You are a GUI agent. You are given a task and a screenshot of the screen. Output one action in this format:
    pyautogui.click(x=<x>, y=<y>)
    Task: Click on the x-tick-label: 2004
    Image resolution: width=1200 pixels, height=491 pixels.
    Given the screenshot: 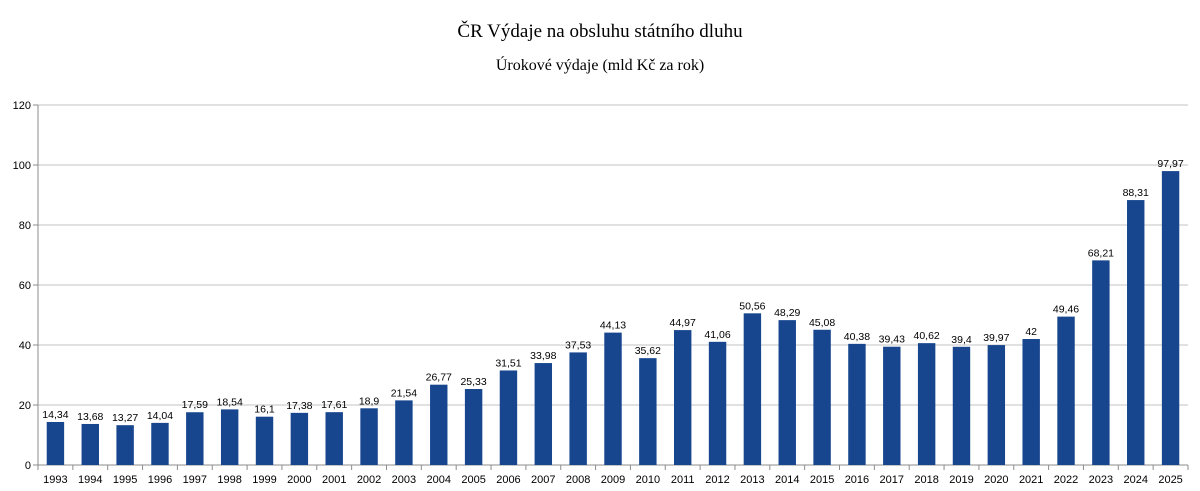 What is the action you would take?
    pyautogui.click(x=439, y=480)
    